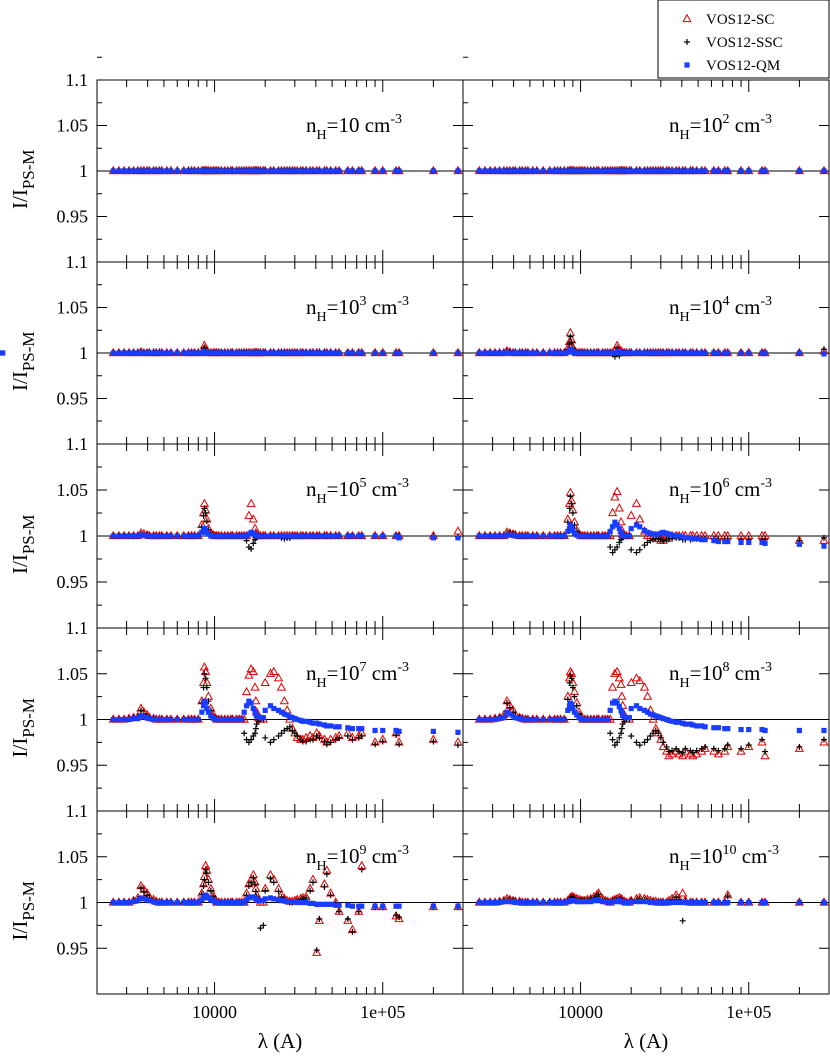 The image size is (830, 1057). I want to click on legend-marker, so click(687, 65).